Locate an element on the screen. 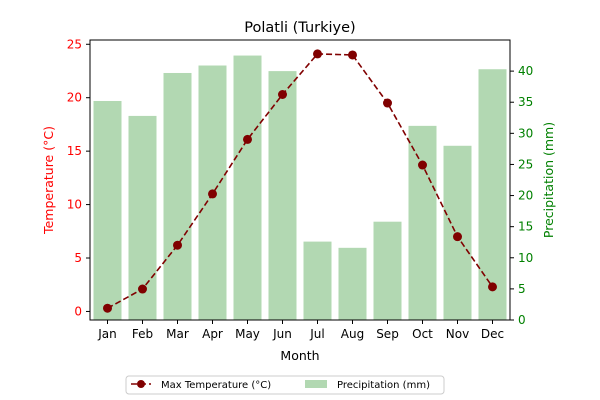 The height and width of the screenshot is (400, 600). x-tick-label: Aug is located at coordinates (352, 334).